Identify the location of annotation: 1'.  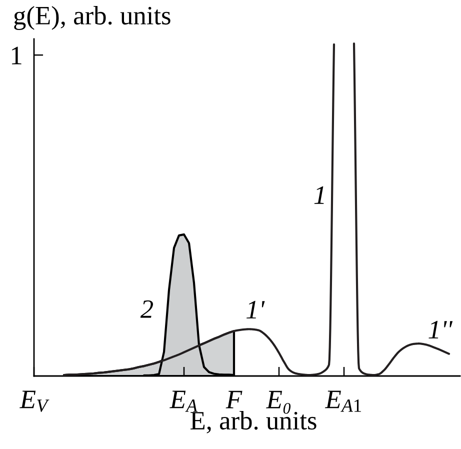
(255, 309).